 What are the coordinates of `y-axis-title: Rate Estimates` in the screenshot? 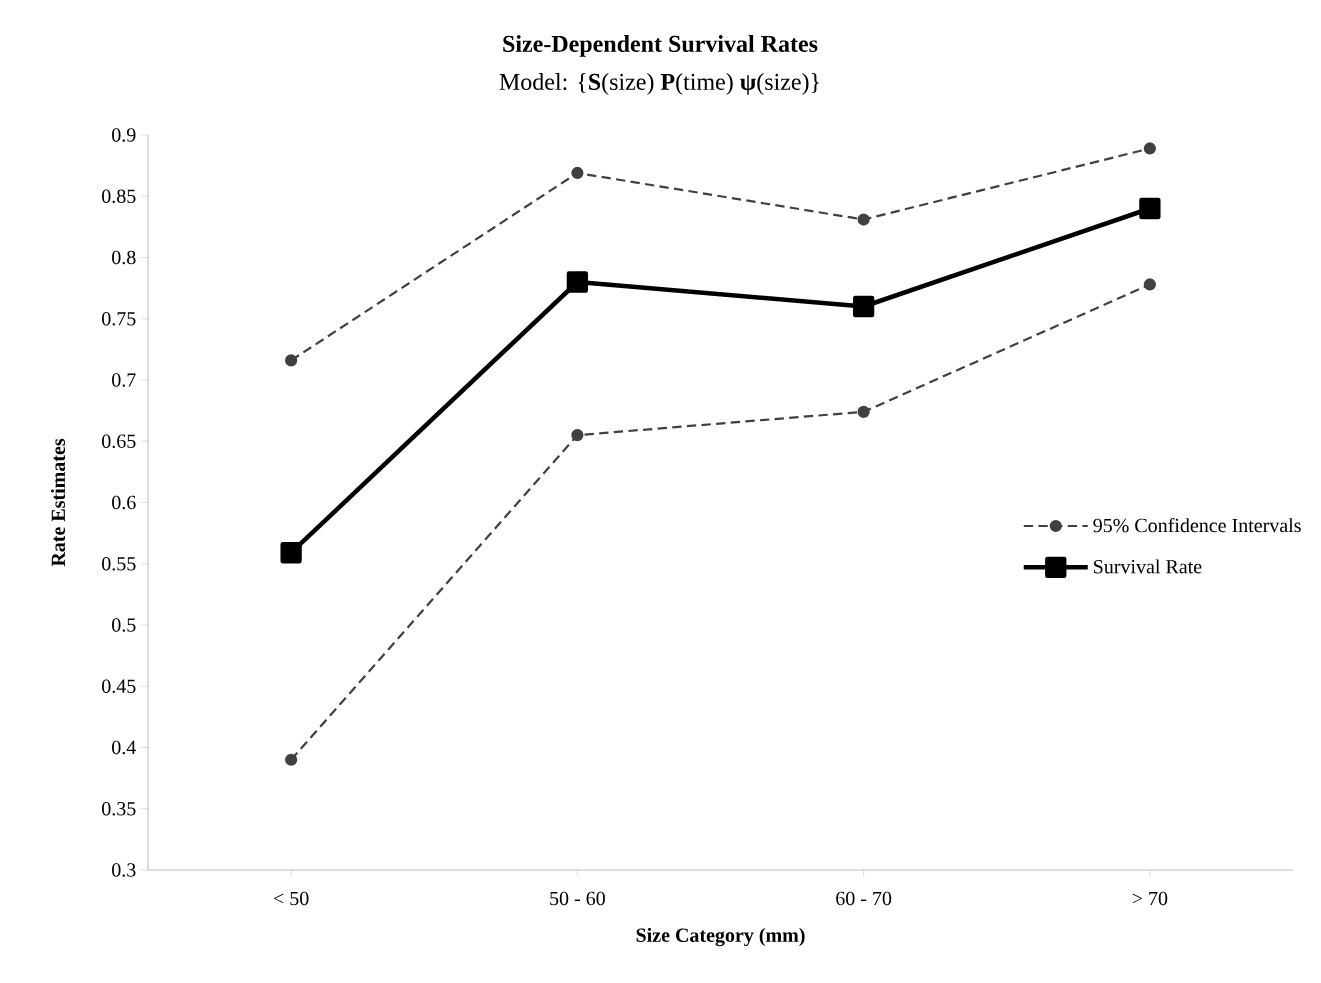 It's located at (58, 502).